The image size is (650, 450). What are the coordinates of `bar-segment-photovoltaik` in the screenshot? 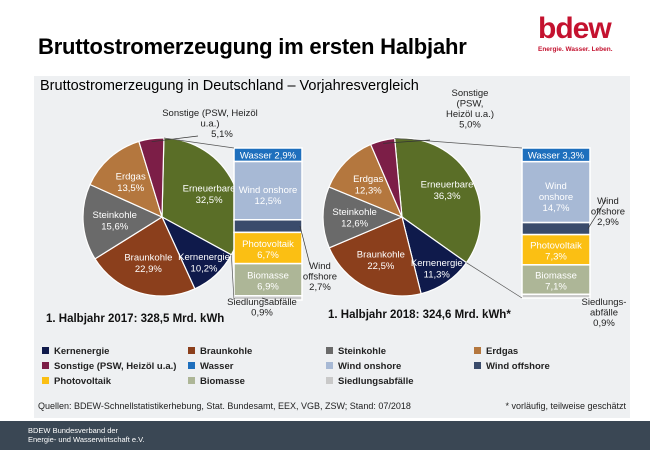 It's located at (268, 248).